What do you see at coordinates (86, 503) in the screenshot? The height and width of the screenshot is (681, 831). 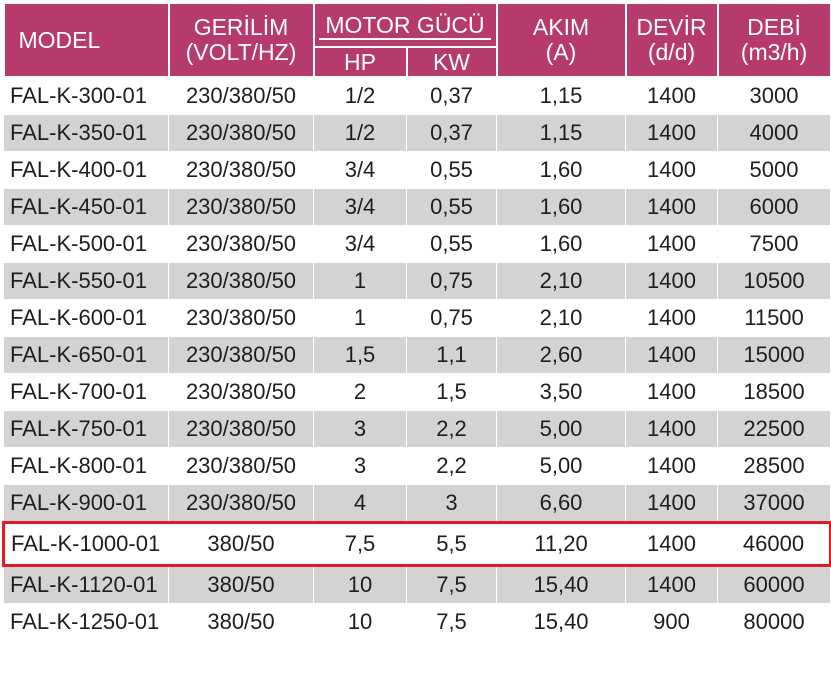 I see `cell-model: FAL-K-900-01` at bounding box center [86, 503].